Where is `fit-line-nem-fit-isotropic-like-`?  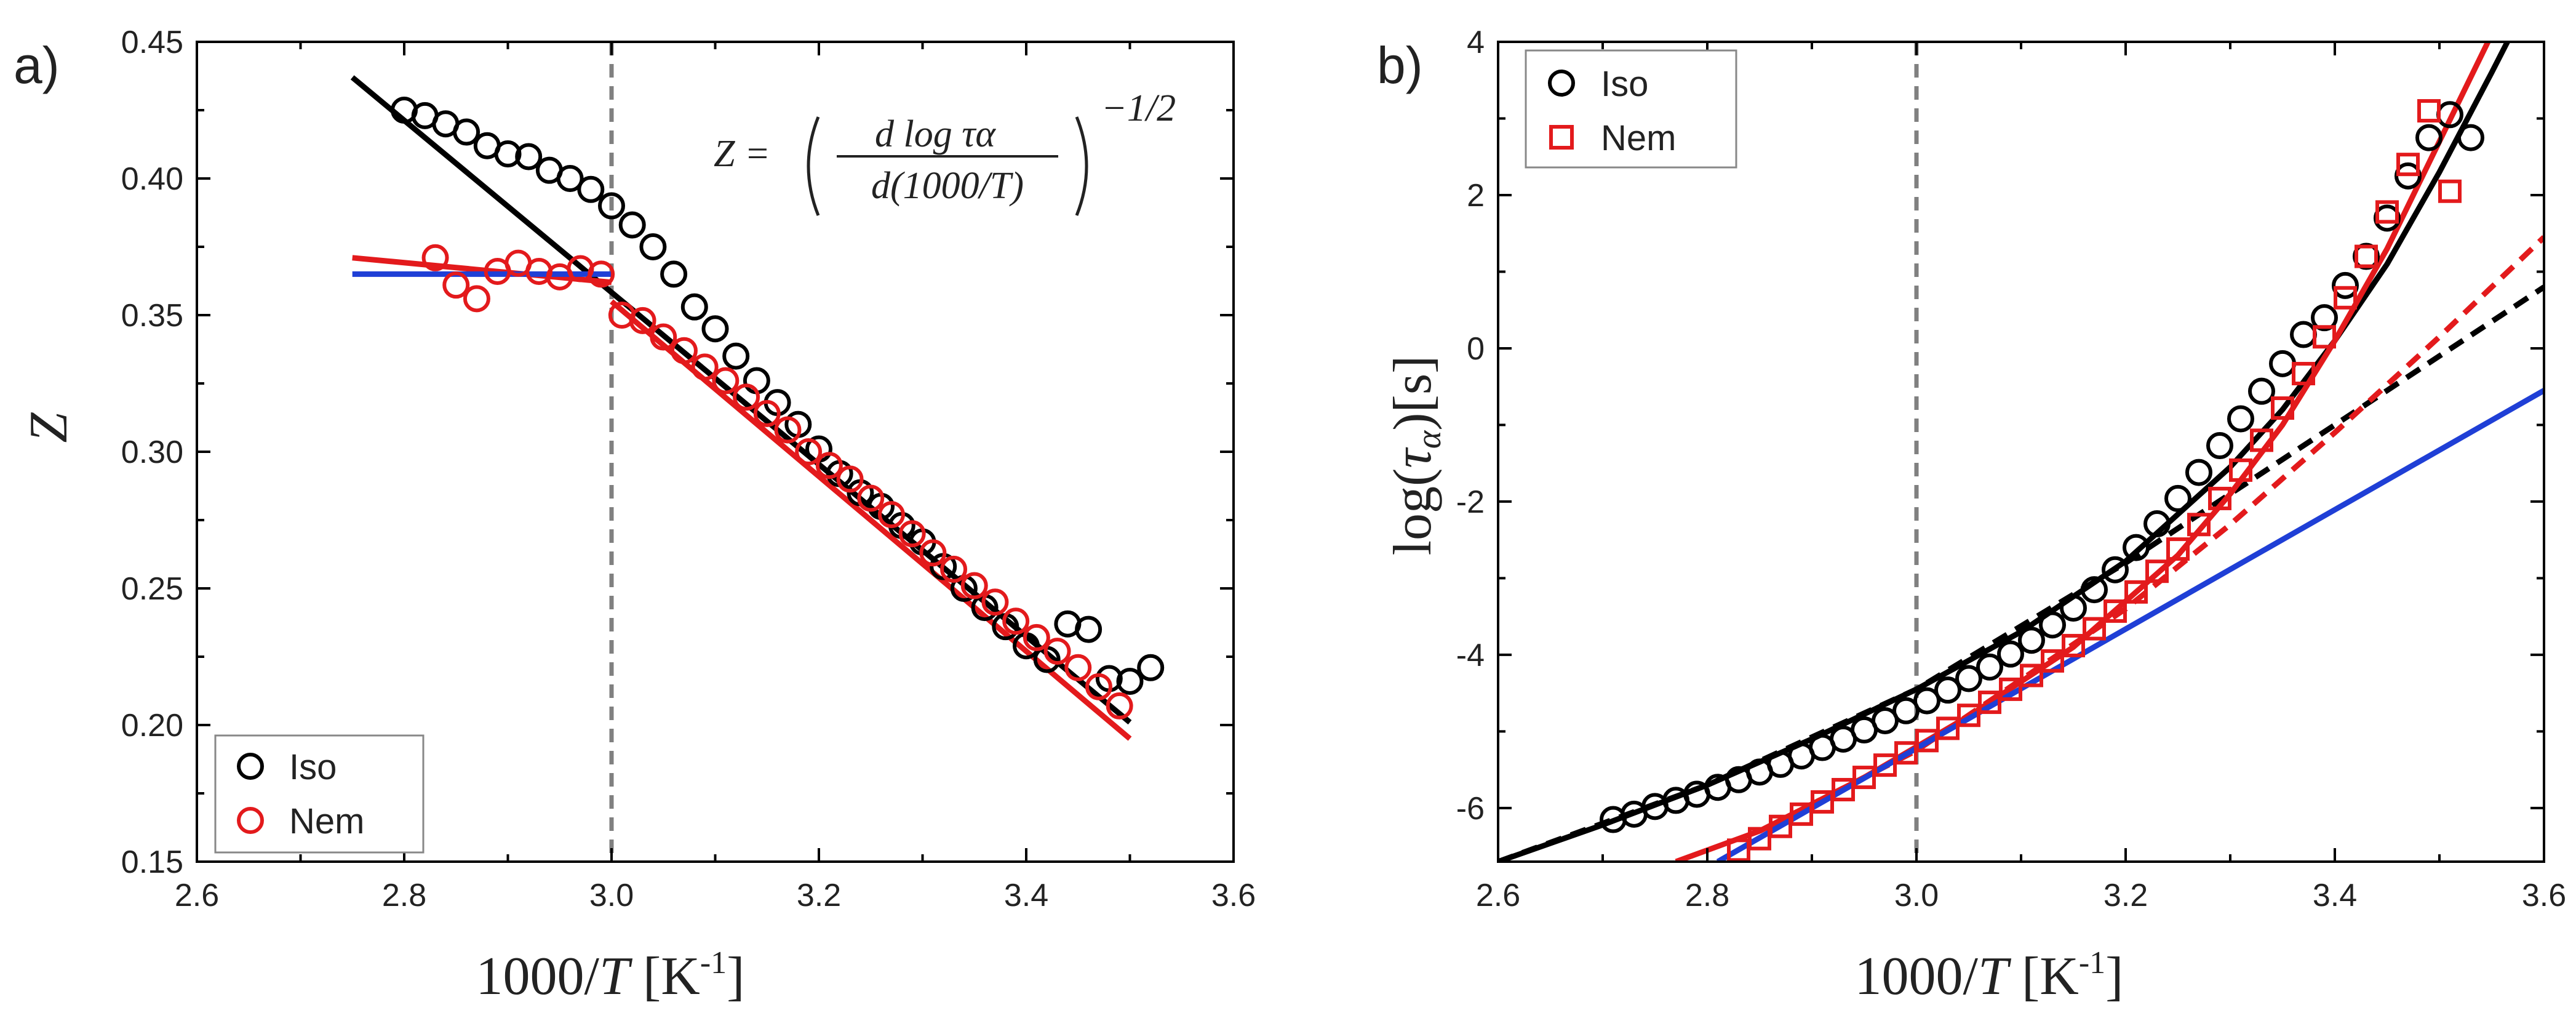
fit-line-nem-fit-isotropic-like- is located at coordinates (482, 270).